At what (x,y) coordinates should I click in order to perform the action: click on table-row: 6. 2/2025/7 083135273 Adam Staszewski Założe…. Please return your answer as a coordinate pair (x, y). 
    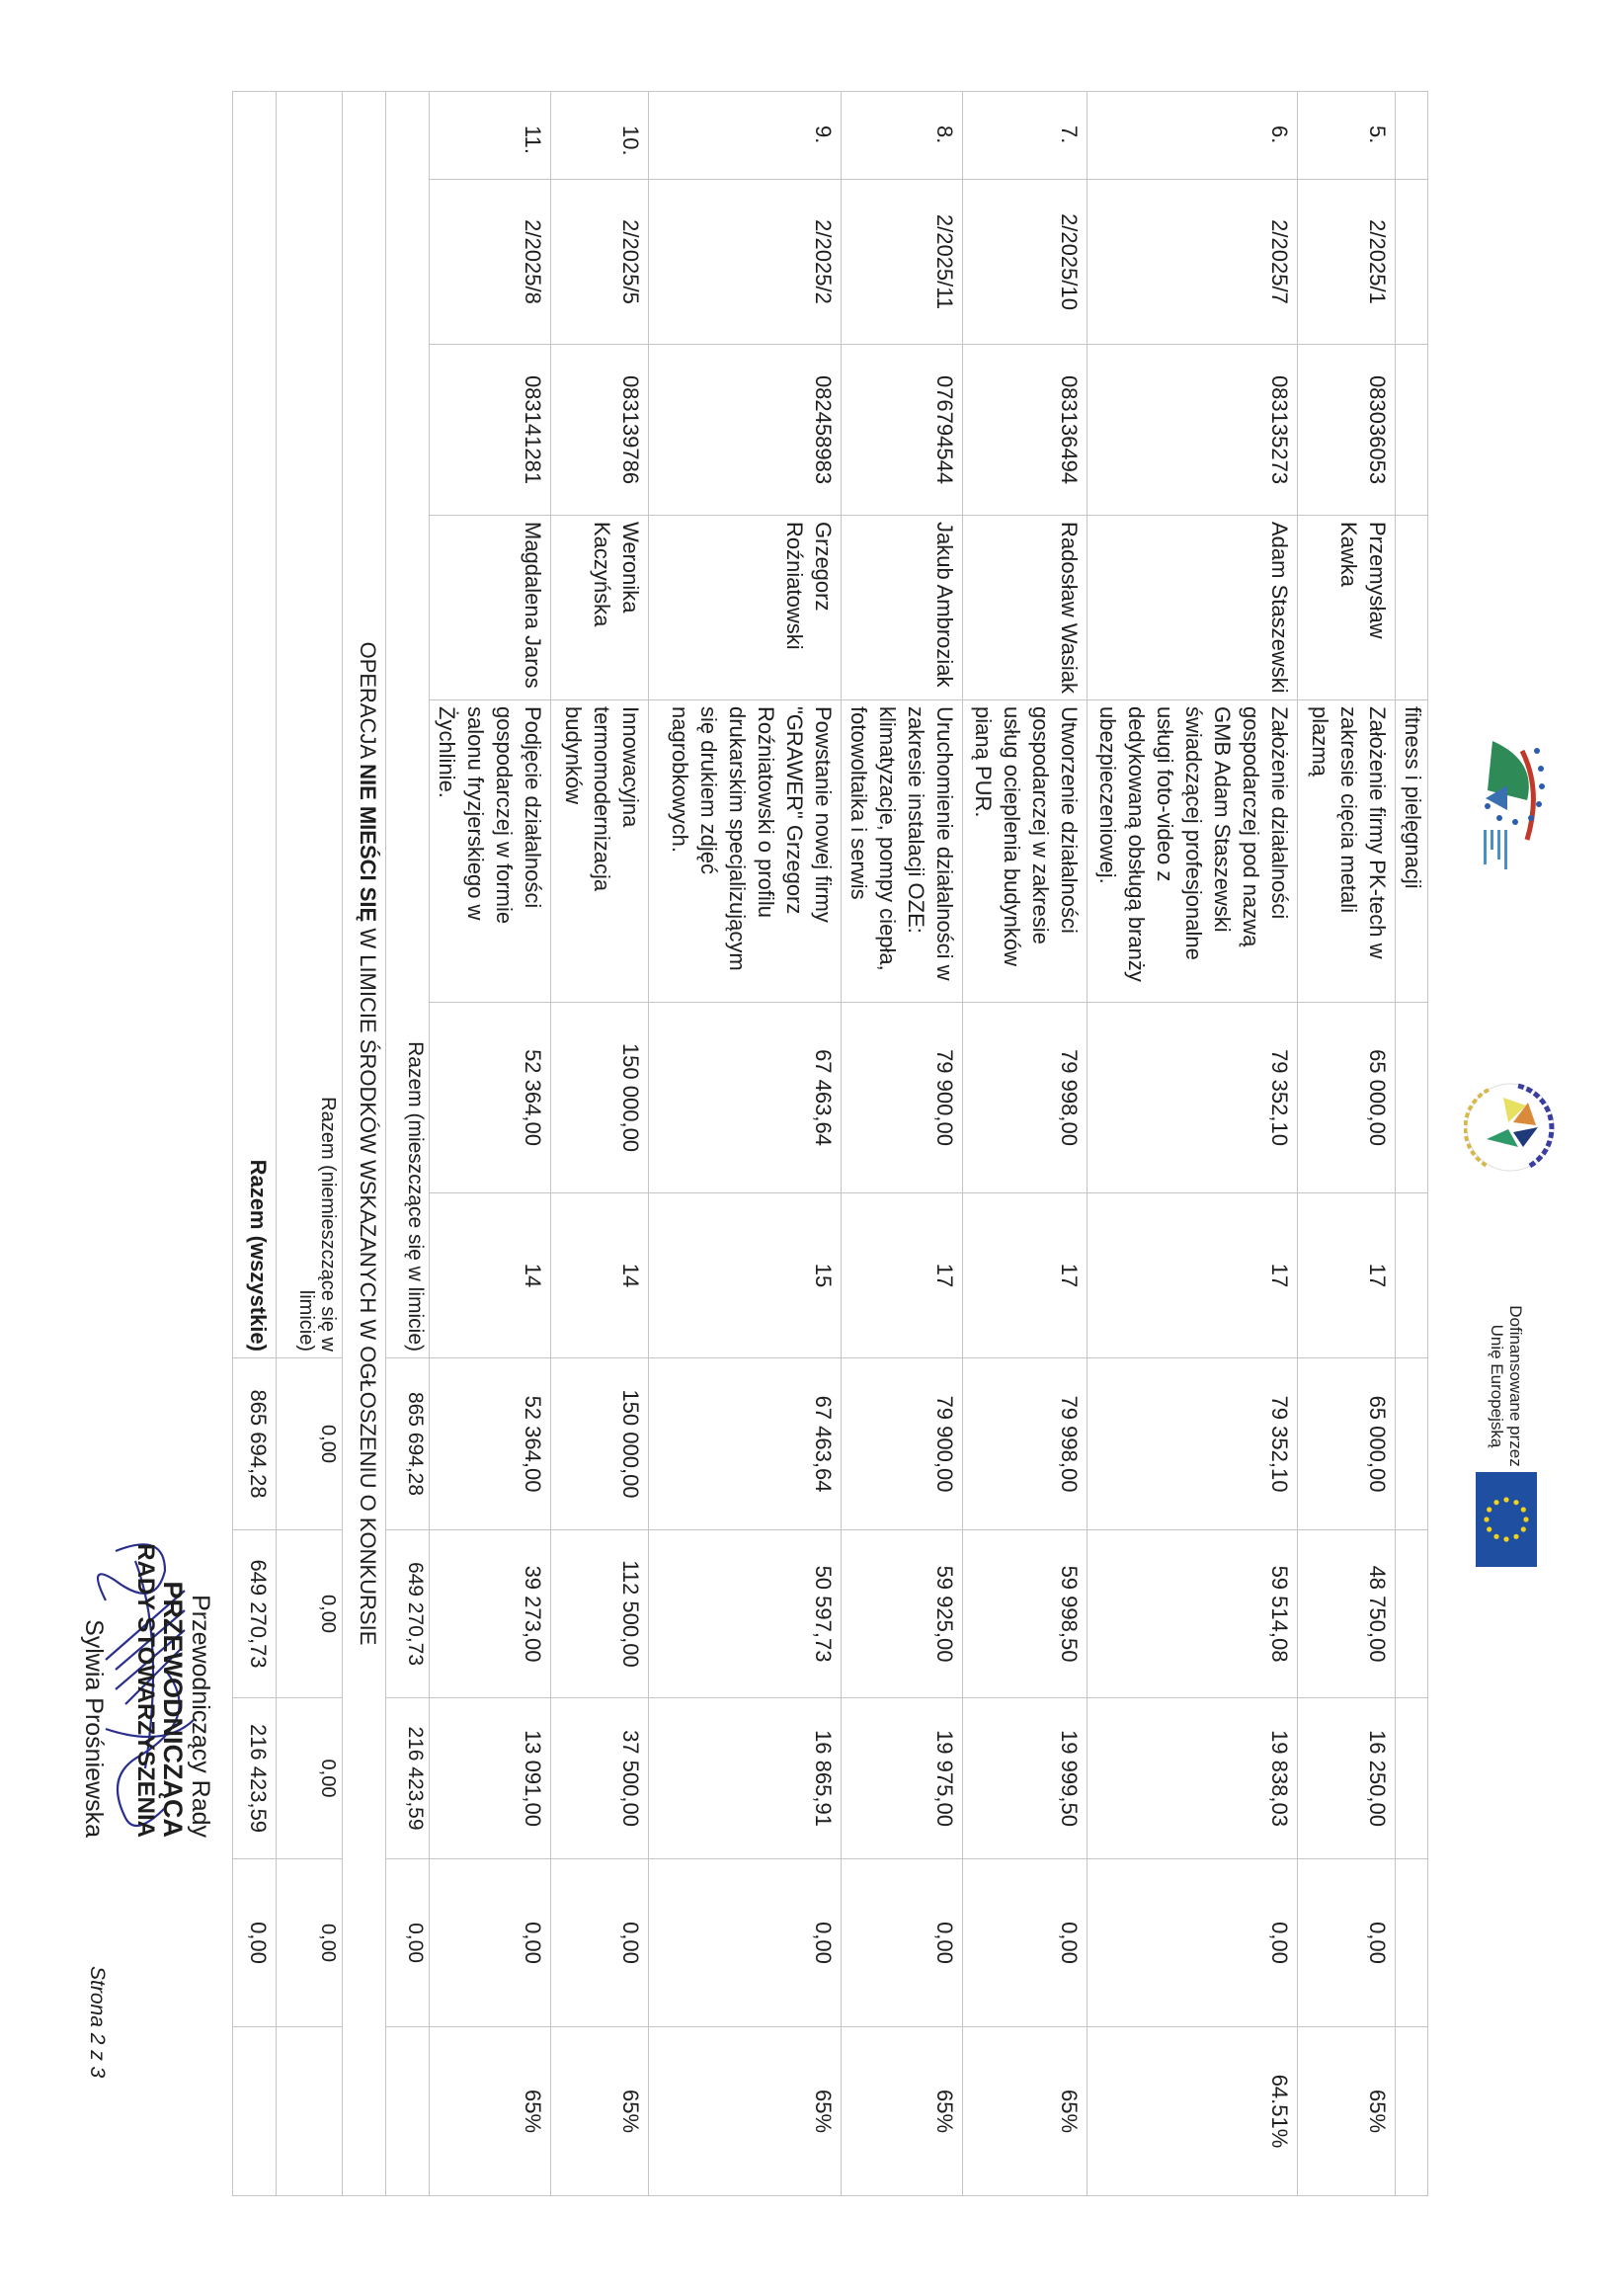
    Looking at the image, I should click on (1192, 1143).